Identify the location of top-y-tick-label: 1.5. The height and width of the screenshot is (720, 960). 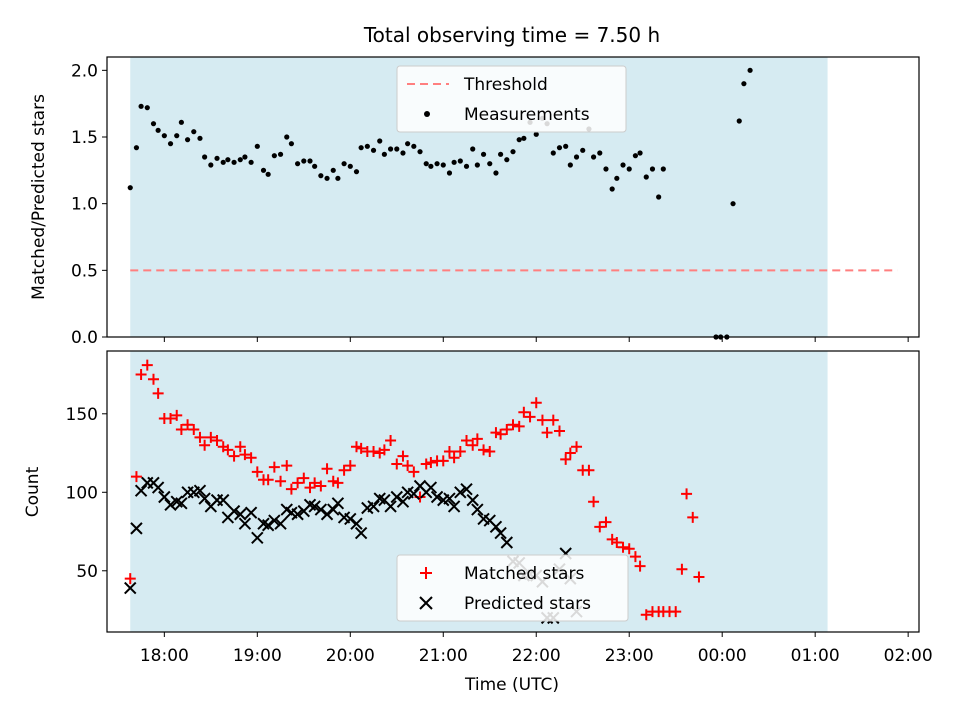
(84, 138).